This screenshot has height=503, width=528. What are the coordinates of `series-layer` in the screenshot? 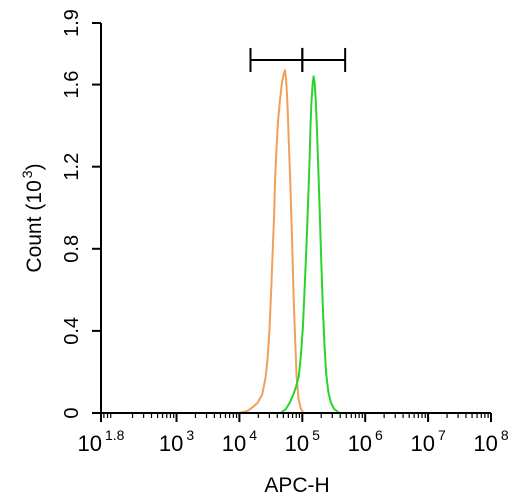 It's located at (290, 241).